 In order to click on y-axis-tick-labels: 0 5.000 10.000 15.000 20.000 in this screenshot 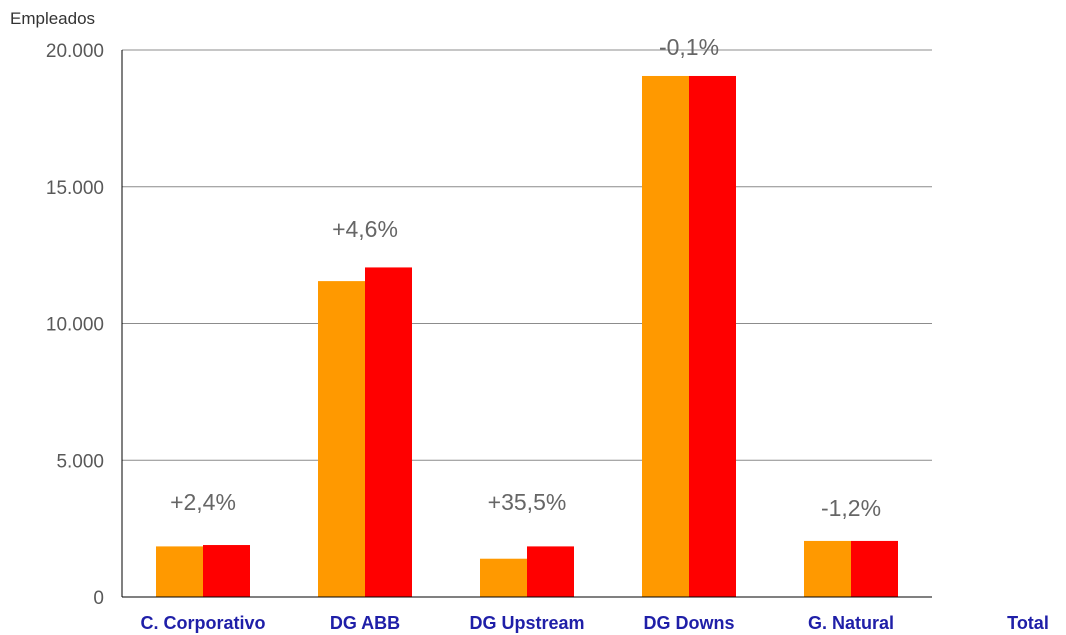, I will do `click(75, 325)`.